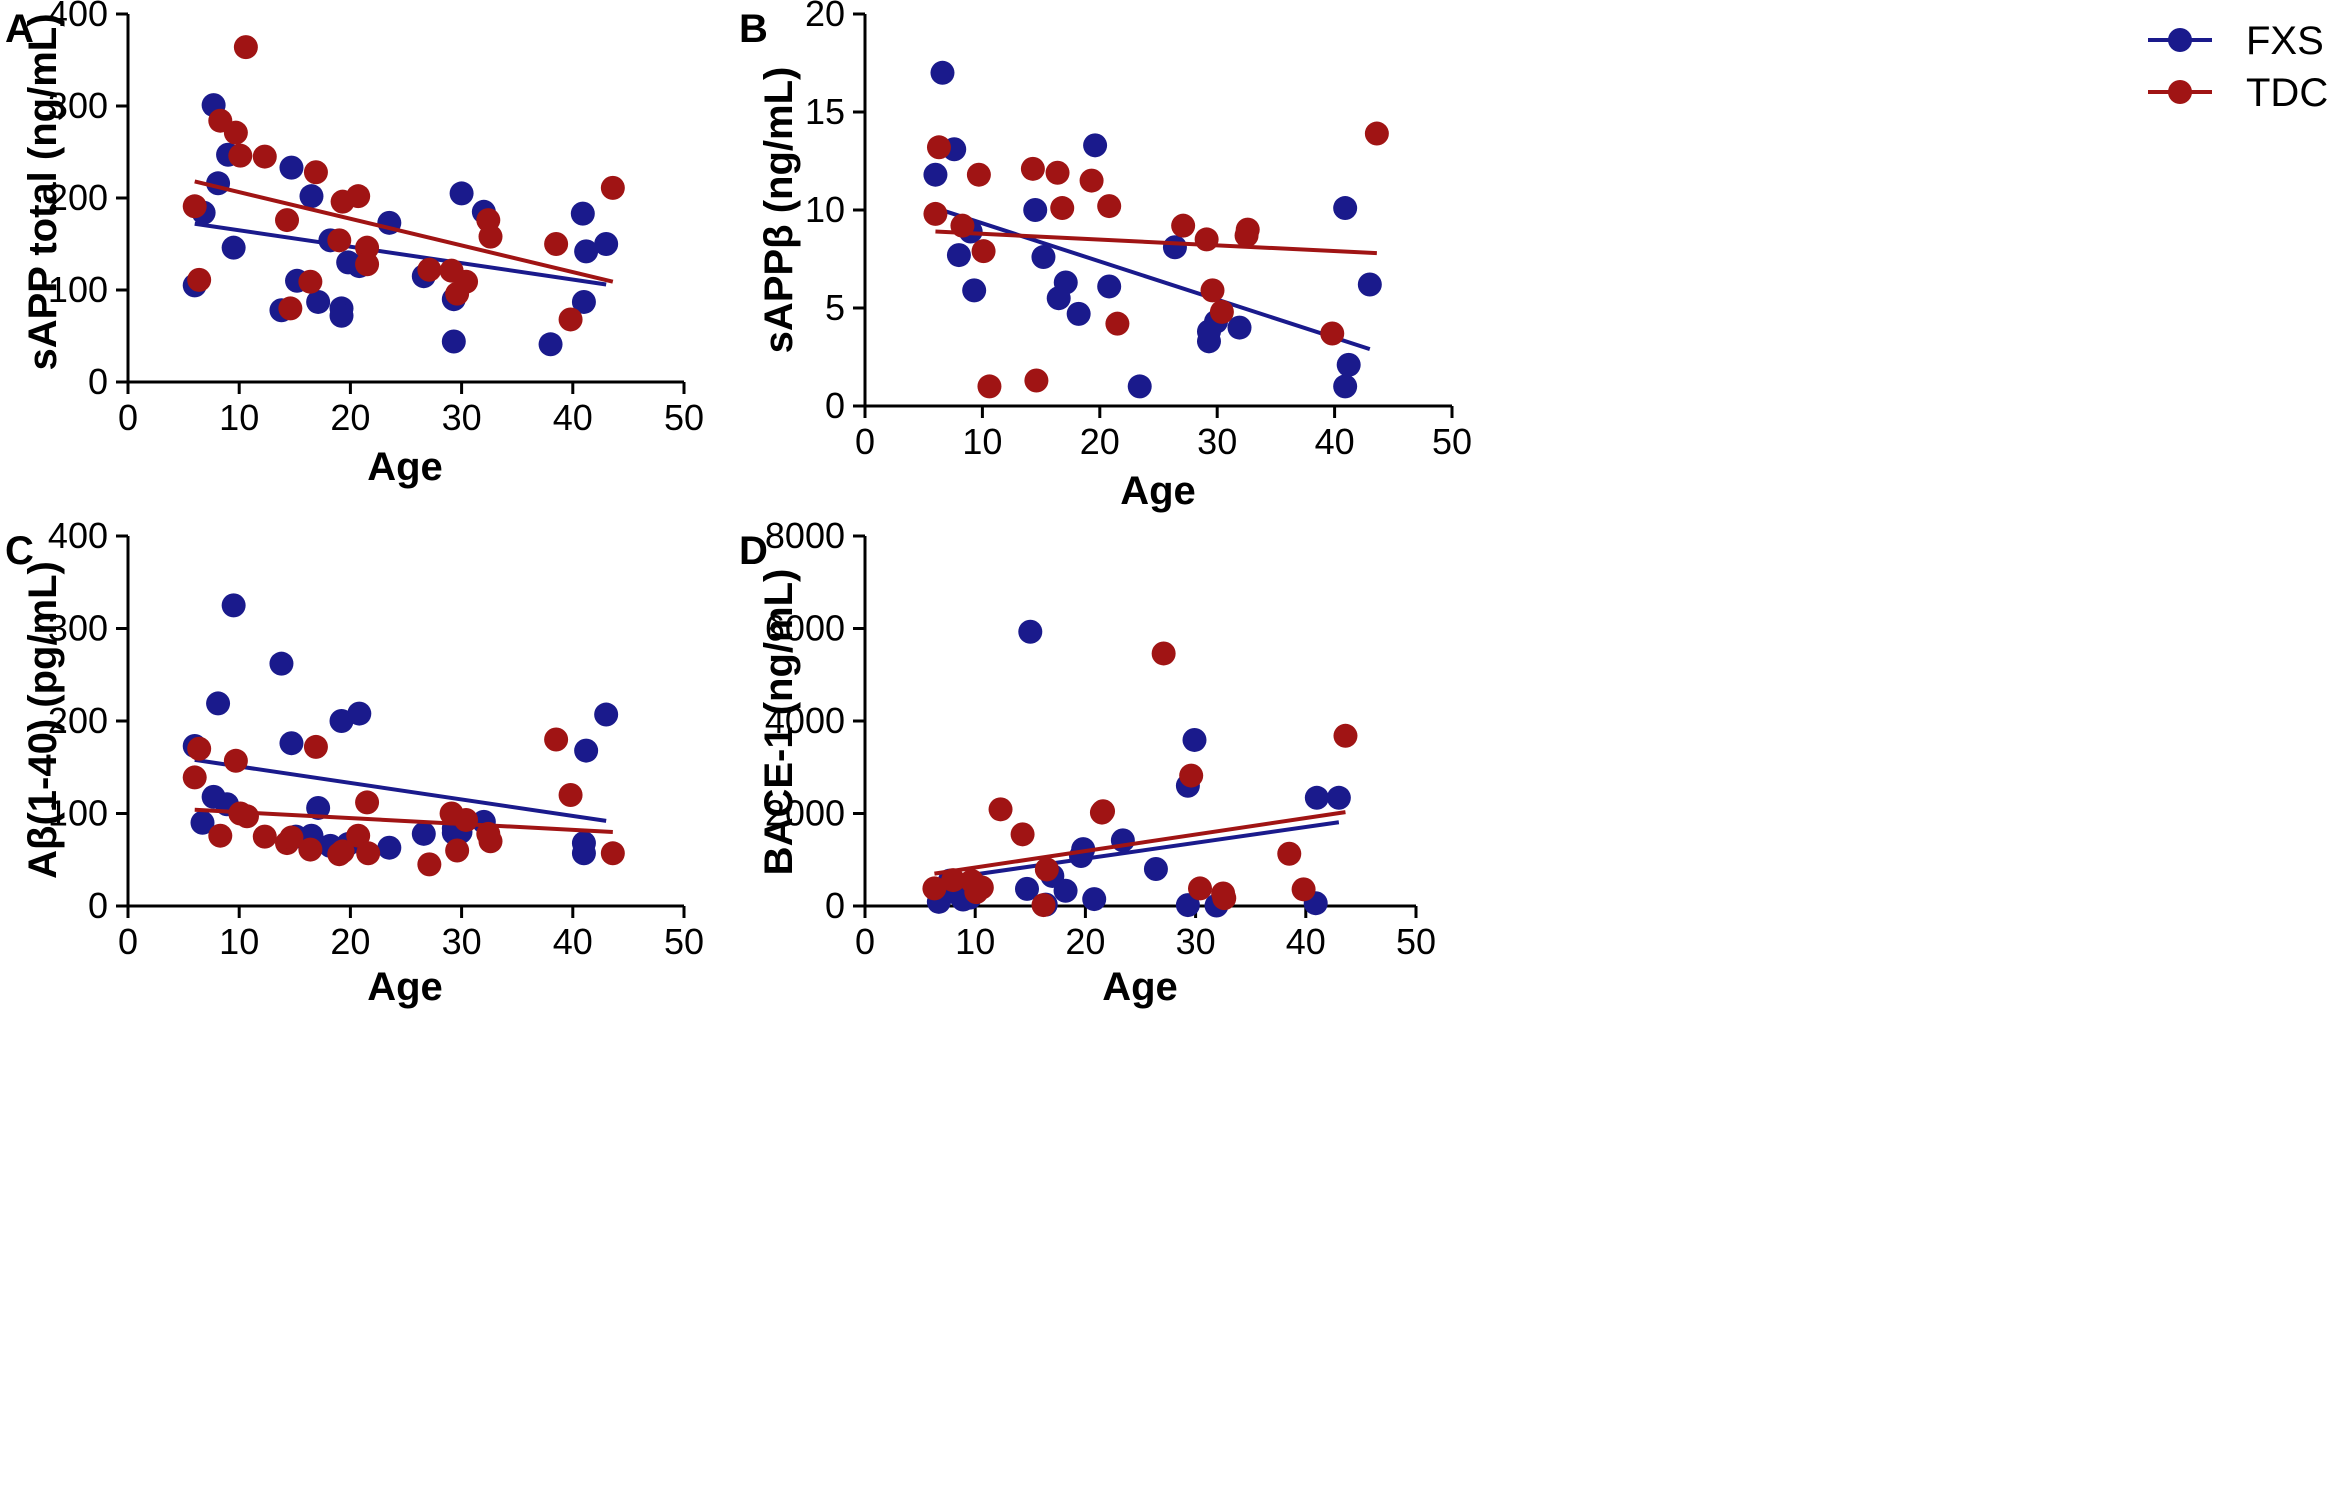 This screenshot has height=1504, width=2343. Describe the element at coordinates (128, 417) in the screenshot. I see `x-tick-label-a-0: 0` at that location.